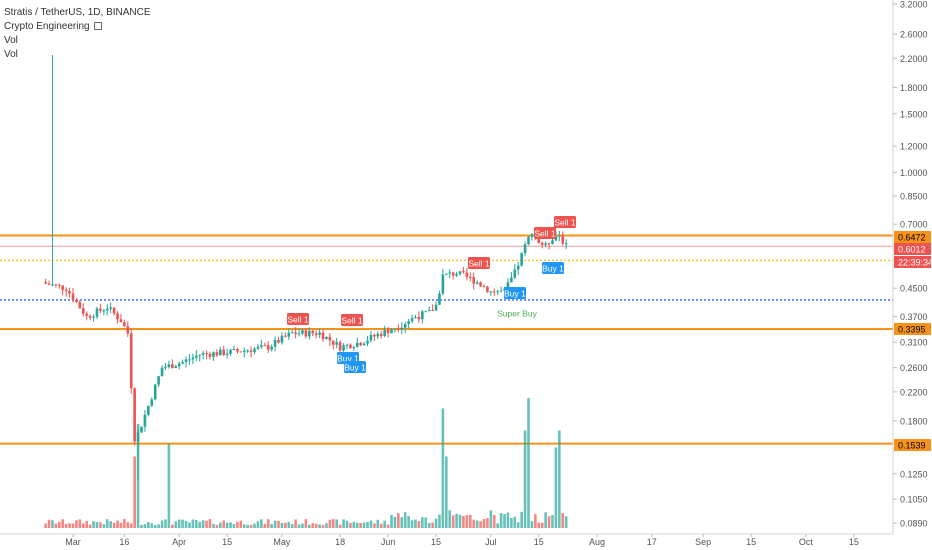 This screenshot has width=932, height=550. What do you see at coordinates (914, 59) in the screenshot?
I see `y-tick-label: 2.2000` at bounding box center [914, 59].